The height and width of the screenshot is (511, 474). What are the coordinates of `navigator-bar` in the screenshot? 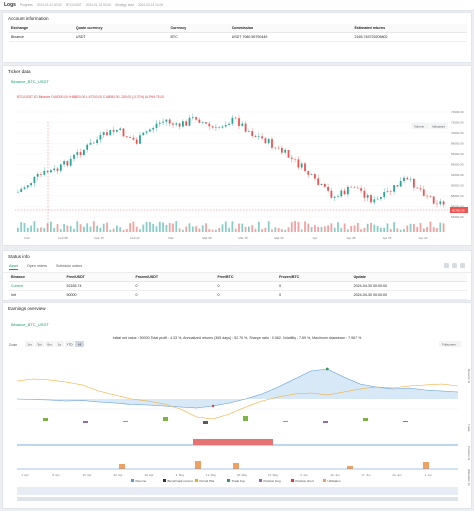 It's located at (237, 491).